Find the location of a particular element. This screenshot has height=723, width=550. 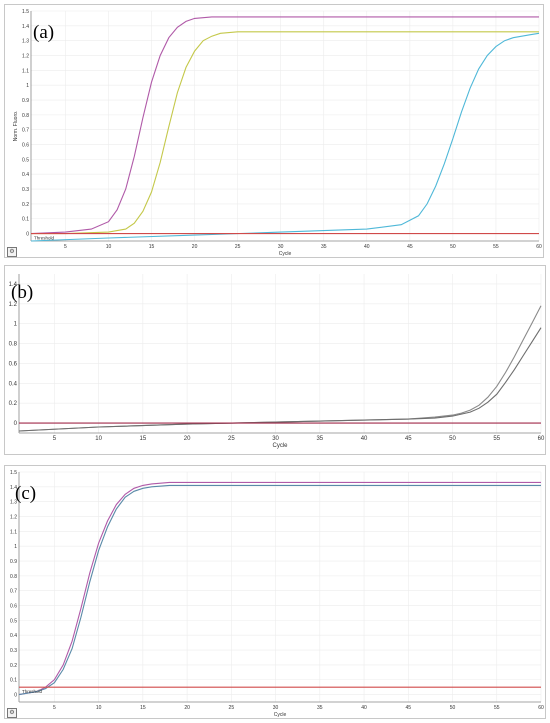

panel-label-a: (a) is located at coordinates (44, 32).